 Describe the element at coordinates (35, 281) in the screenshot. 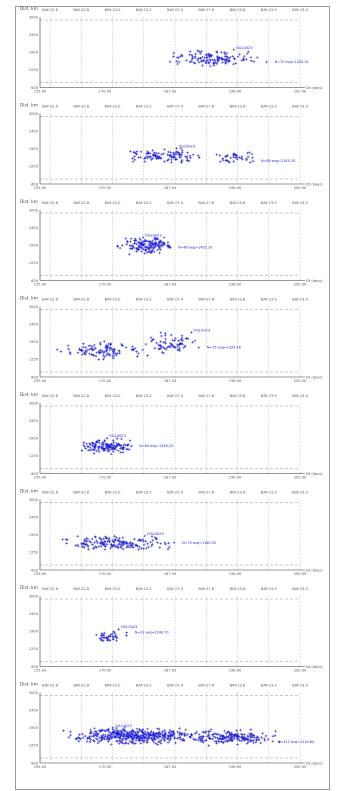

I see `y-tick-label: 600` at that location.